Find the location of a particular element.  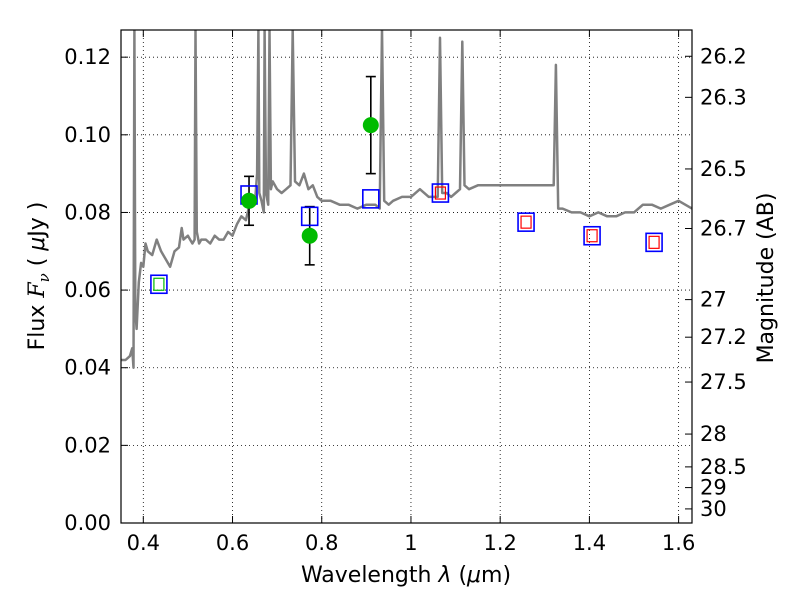

mag-tick-label: 26.3 is located at coordinates (723, 97).